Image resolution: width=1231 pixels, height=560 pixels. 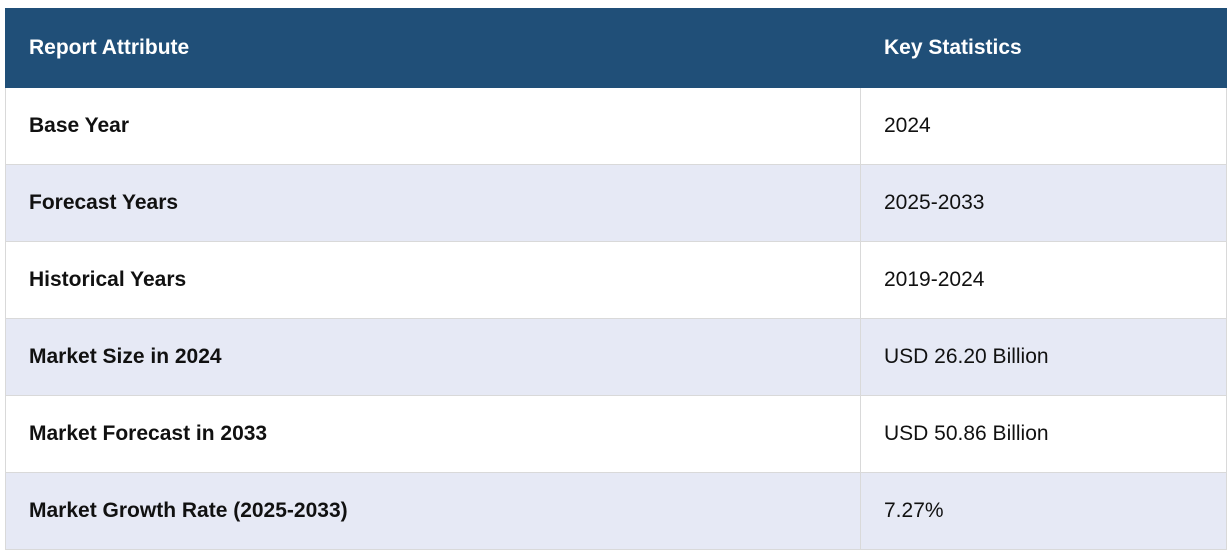 I want to click on table-row: Historical Years 2019-2024, so click(x=616, y=280).